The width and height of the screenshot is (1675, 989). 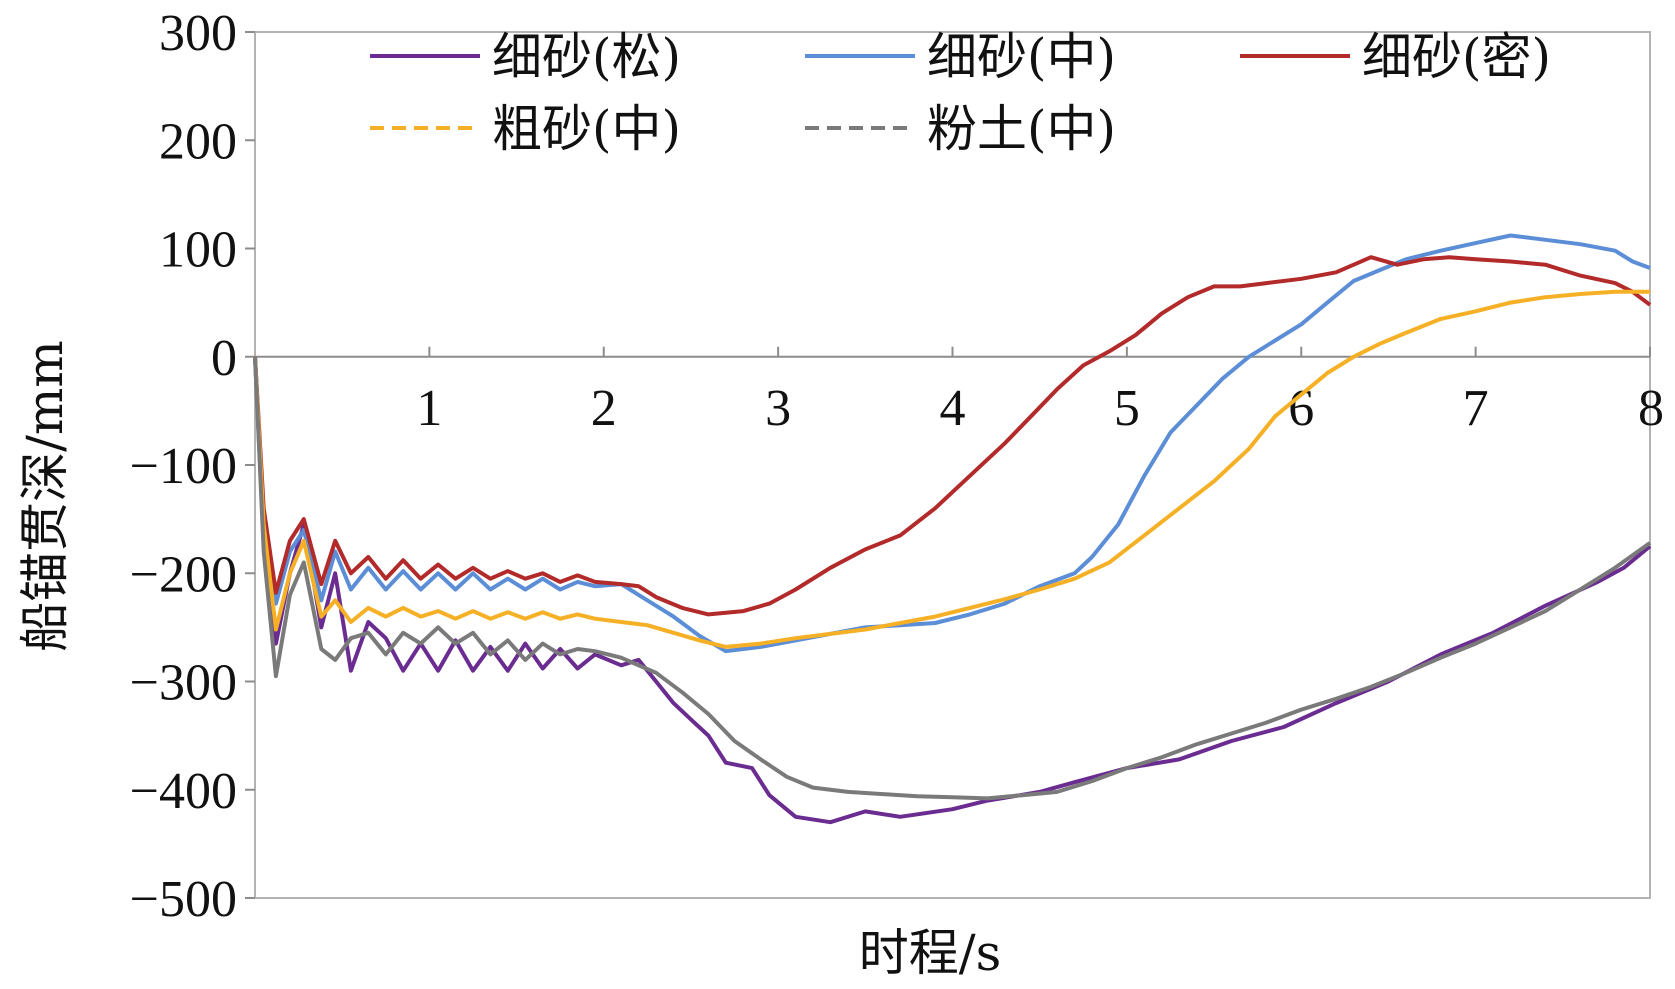 What do you see at coordinates (1127, 408) in the screenshot?
I see `x-tick-label: 5` at bounding box center [1127, 408].